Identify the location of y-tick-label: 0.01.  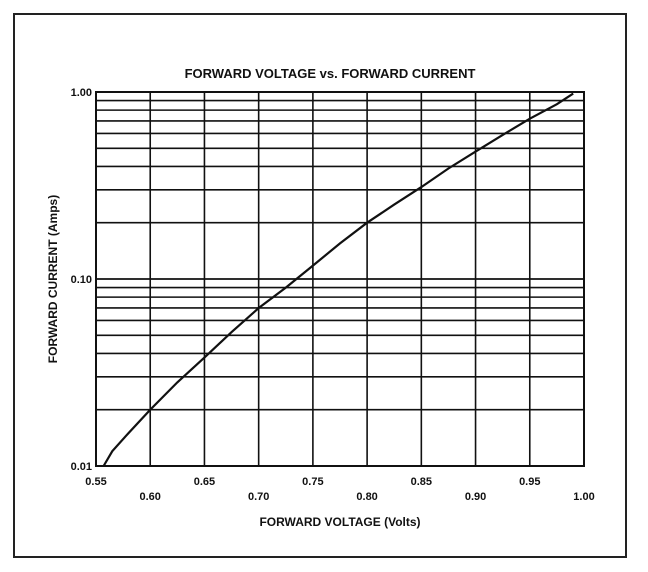
(81, 467).